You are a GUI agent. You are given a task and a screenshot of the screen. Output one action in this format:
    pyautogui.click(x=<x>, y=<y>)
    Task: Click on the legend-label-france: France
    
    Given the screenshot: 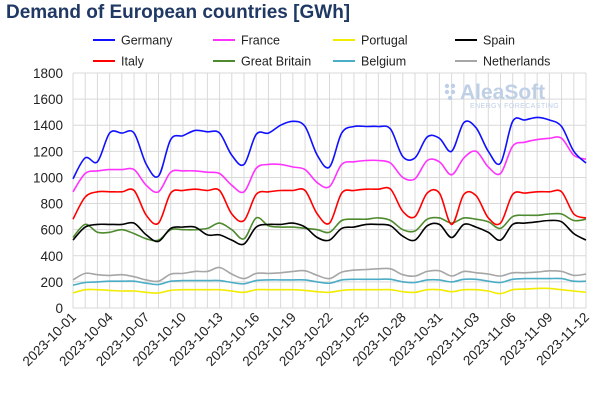 What is the action you would take?
    pyautogui.click(x=260, y=41)
    